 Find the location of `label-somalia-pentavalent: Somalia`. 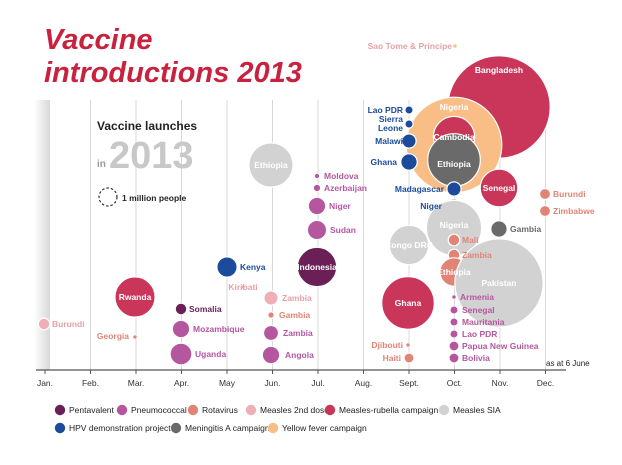

label-somalia-pentavalent: Somalia is located at coordinates (205, 309).